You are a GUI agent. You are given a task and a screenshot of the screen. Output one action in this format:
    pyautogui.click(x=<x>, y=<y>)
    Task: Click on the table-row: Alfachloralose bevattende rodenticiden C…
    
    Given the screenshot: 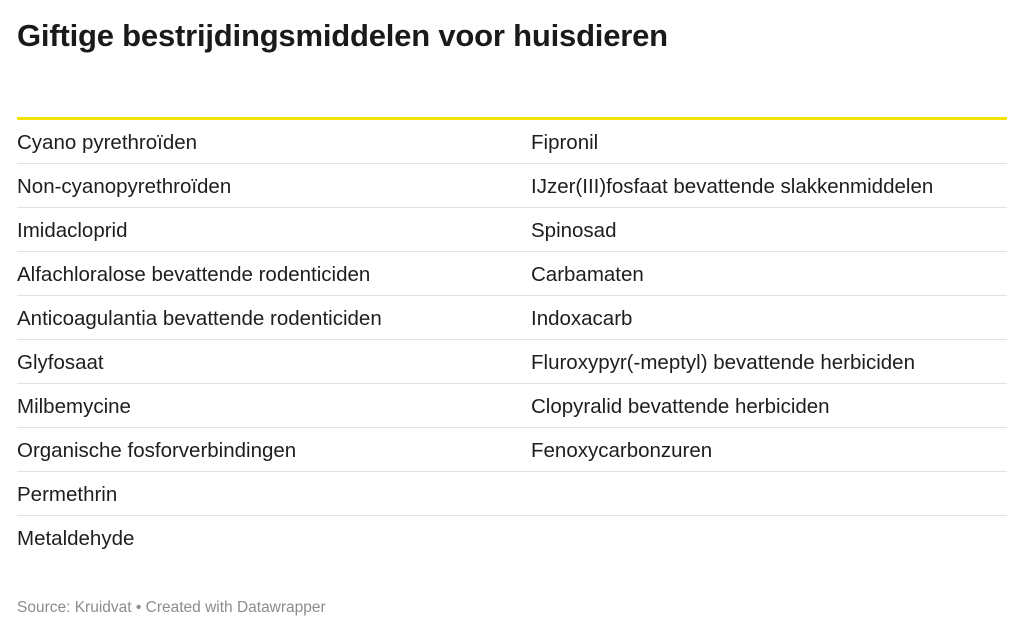 What is the action you would take?
    pyautogui.click(x=512, y=274)
    